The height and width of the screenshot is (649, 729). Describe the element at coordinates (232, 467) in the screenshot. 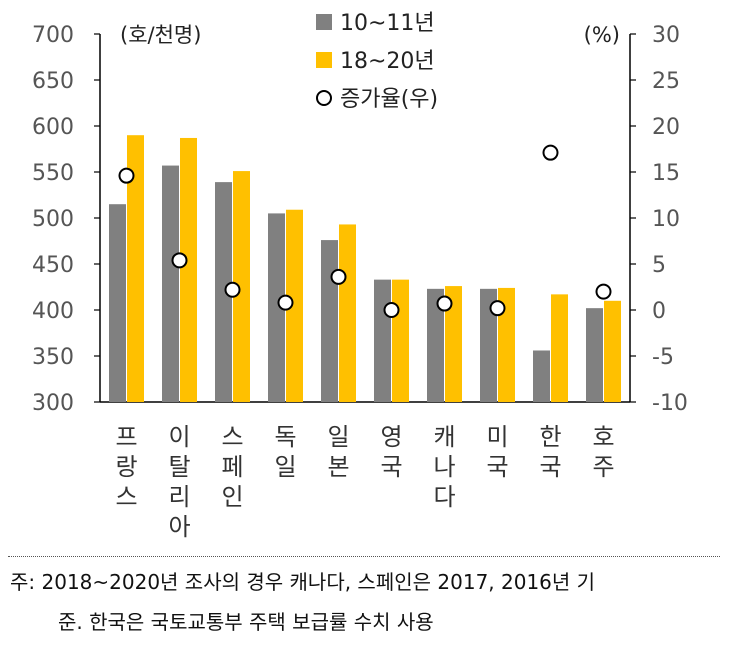

I see `category-label-char: 페` at that location.